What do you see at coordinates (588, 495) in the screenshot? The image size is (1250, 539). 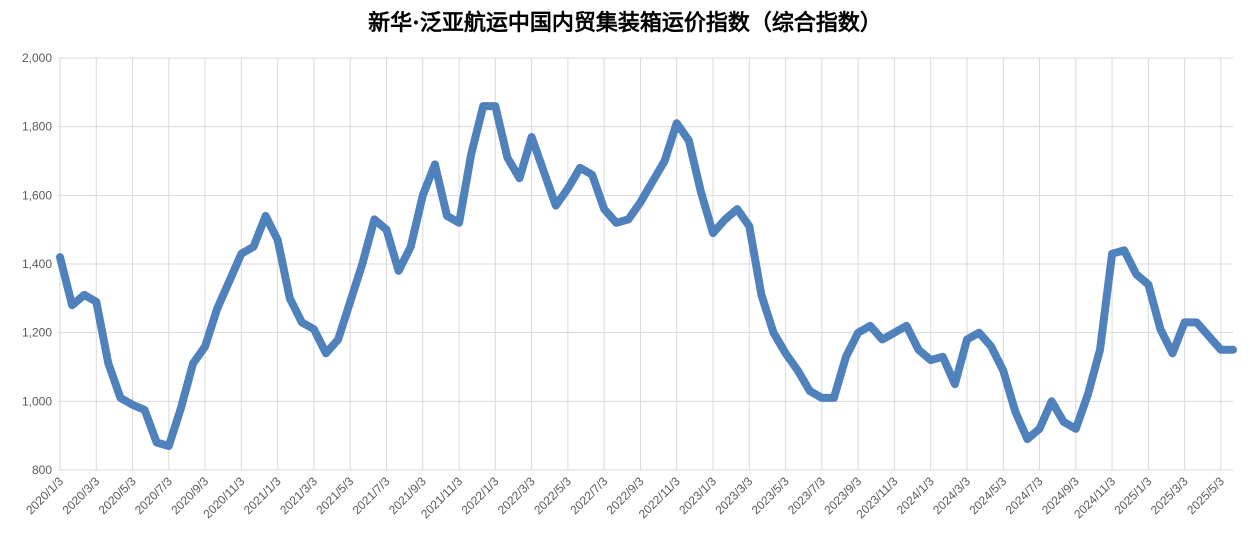 I see `x-tick-label: 2022/7/3` at bounding box center [588, 495].